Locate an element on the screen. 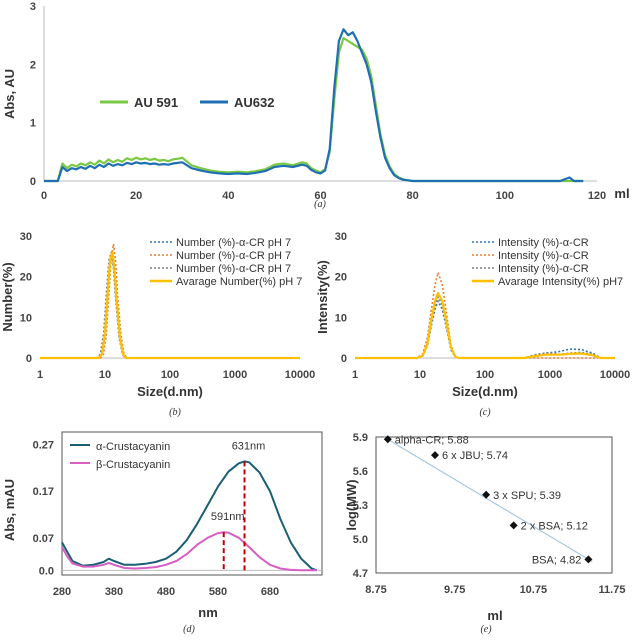  x-tick-label: 580 is located at coordinates (218, 592).